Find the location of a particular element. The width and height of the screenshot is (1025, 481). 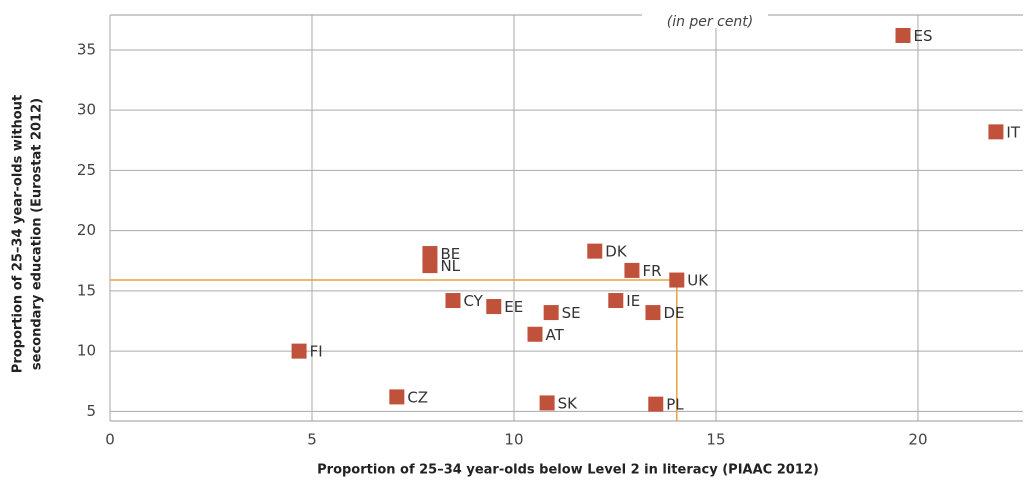

point-label: CZ is located at coordinates (417, 397).